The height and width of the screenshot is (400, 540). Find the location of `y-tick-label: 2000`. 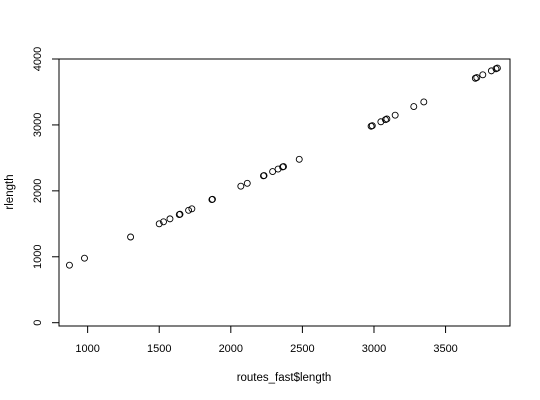

y-tick-label: 2000 is located at coordinates (38, 191).